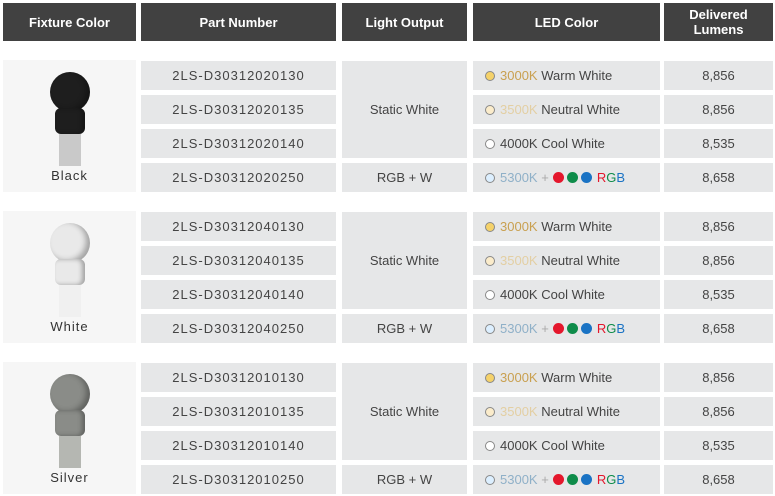 Image resolution: width=775 pixels, height=496 pixels. What do you see at coordinates (238, 22) in the screenshot?
I see `header-part-number: Part Number` at bounding box center [238, 22].